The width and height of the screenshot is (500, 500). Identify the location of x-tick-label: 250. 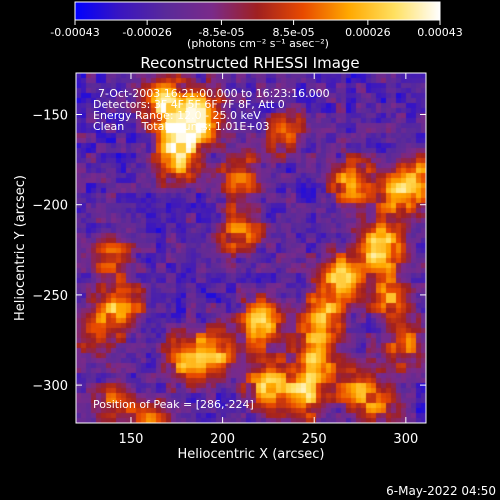
(314, 439).